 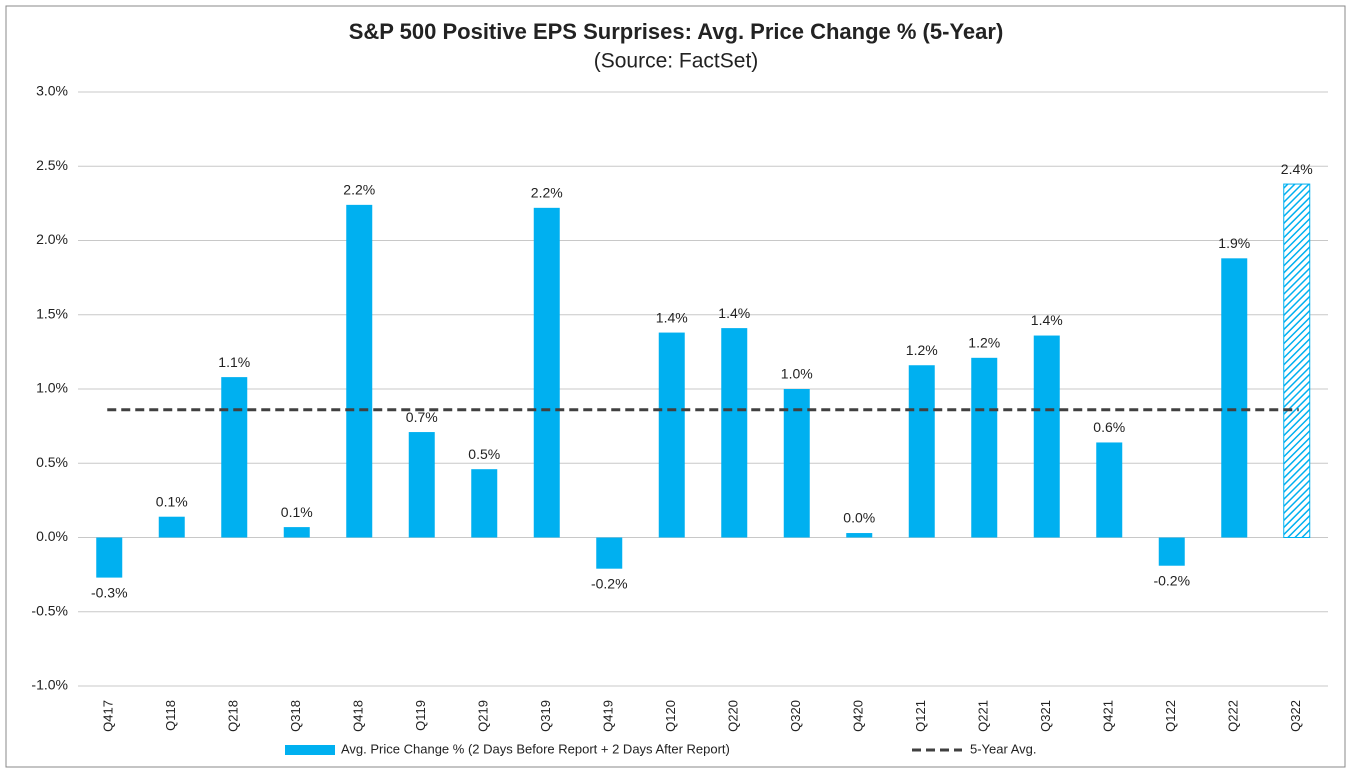 I want to click on x-tick-label: Q219, so click(x=483, y=716).